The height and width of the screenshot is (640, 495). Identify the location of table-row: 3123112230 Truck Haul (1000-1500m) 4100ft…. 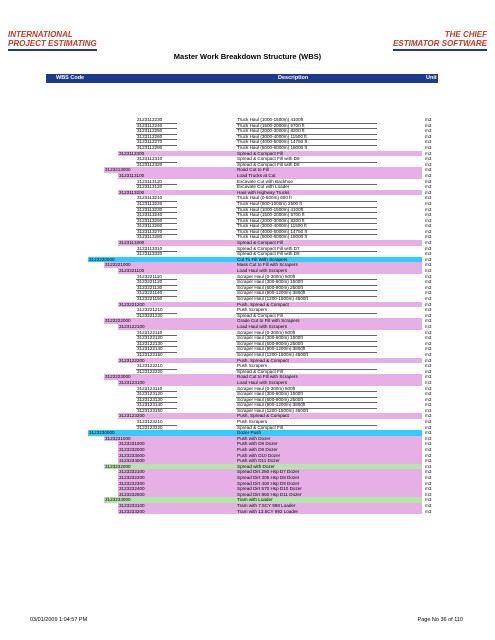
(242, 120).